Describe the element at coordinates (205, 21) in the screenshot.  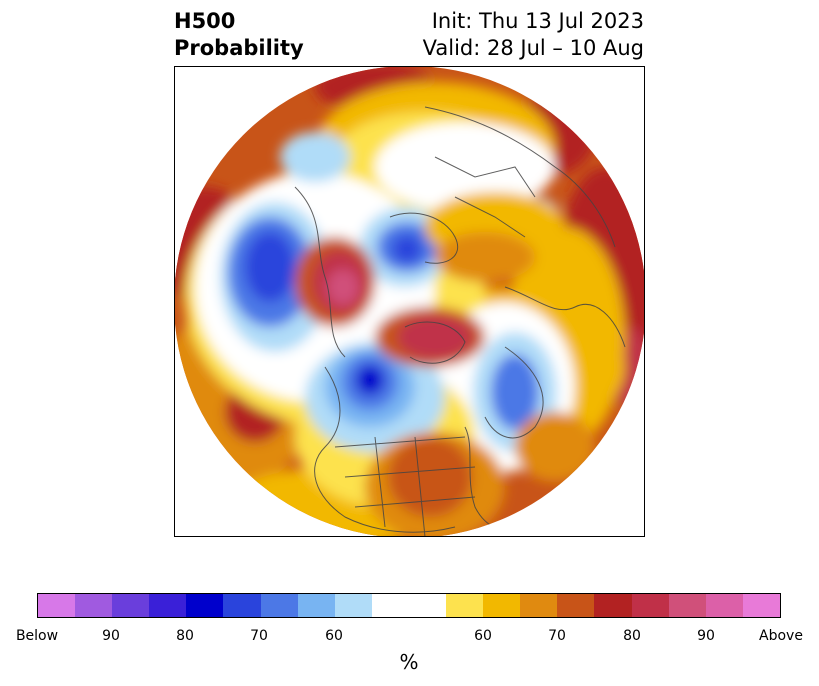
I see `title-line1: H500` at that location.